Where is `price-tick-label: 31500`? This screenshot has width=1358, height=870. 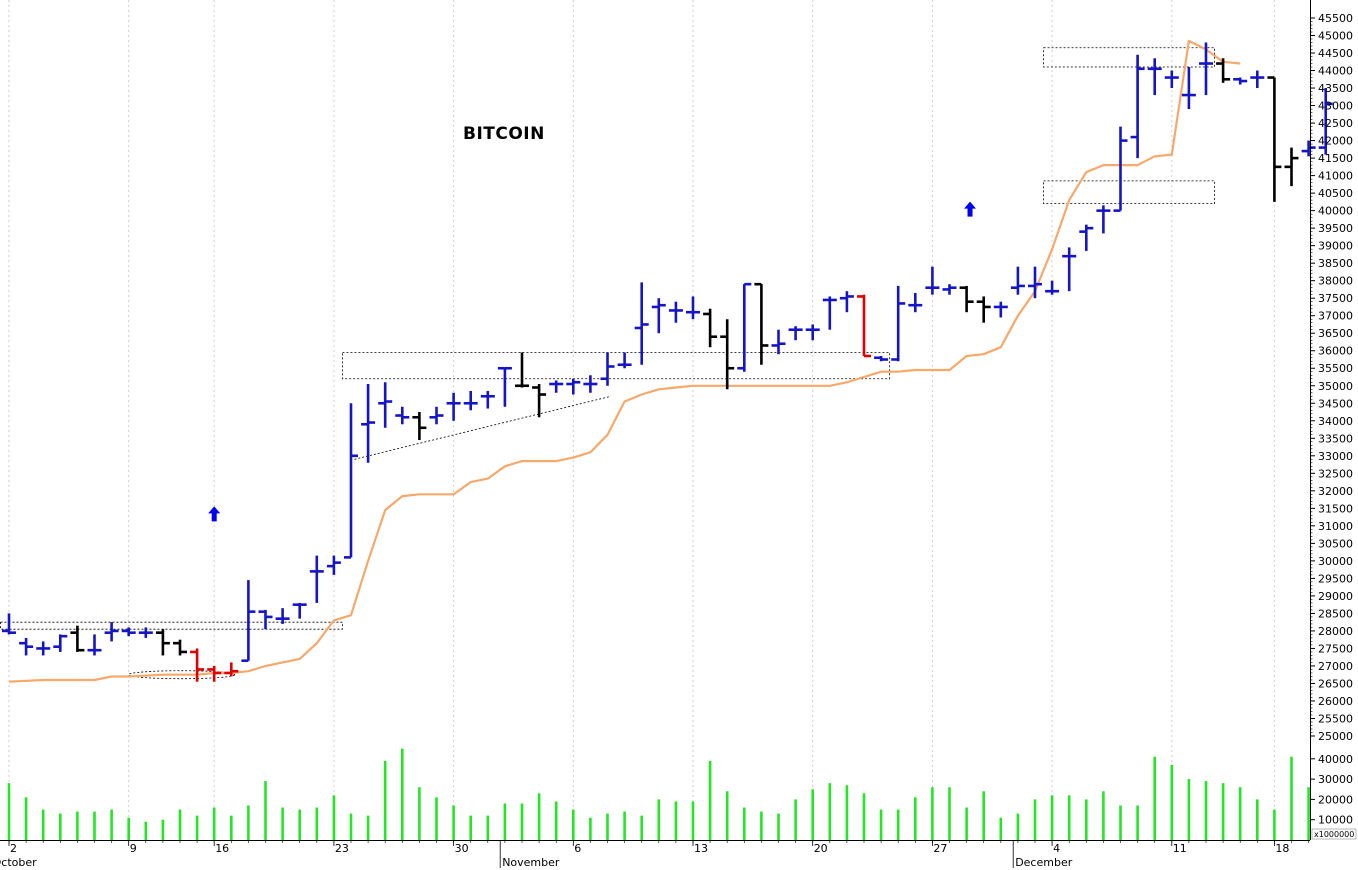 price-tick-label: 31500 is located at coordinates (1335, 508).